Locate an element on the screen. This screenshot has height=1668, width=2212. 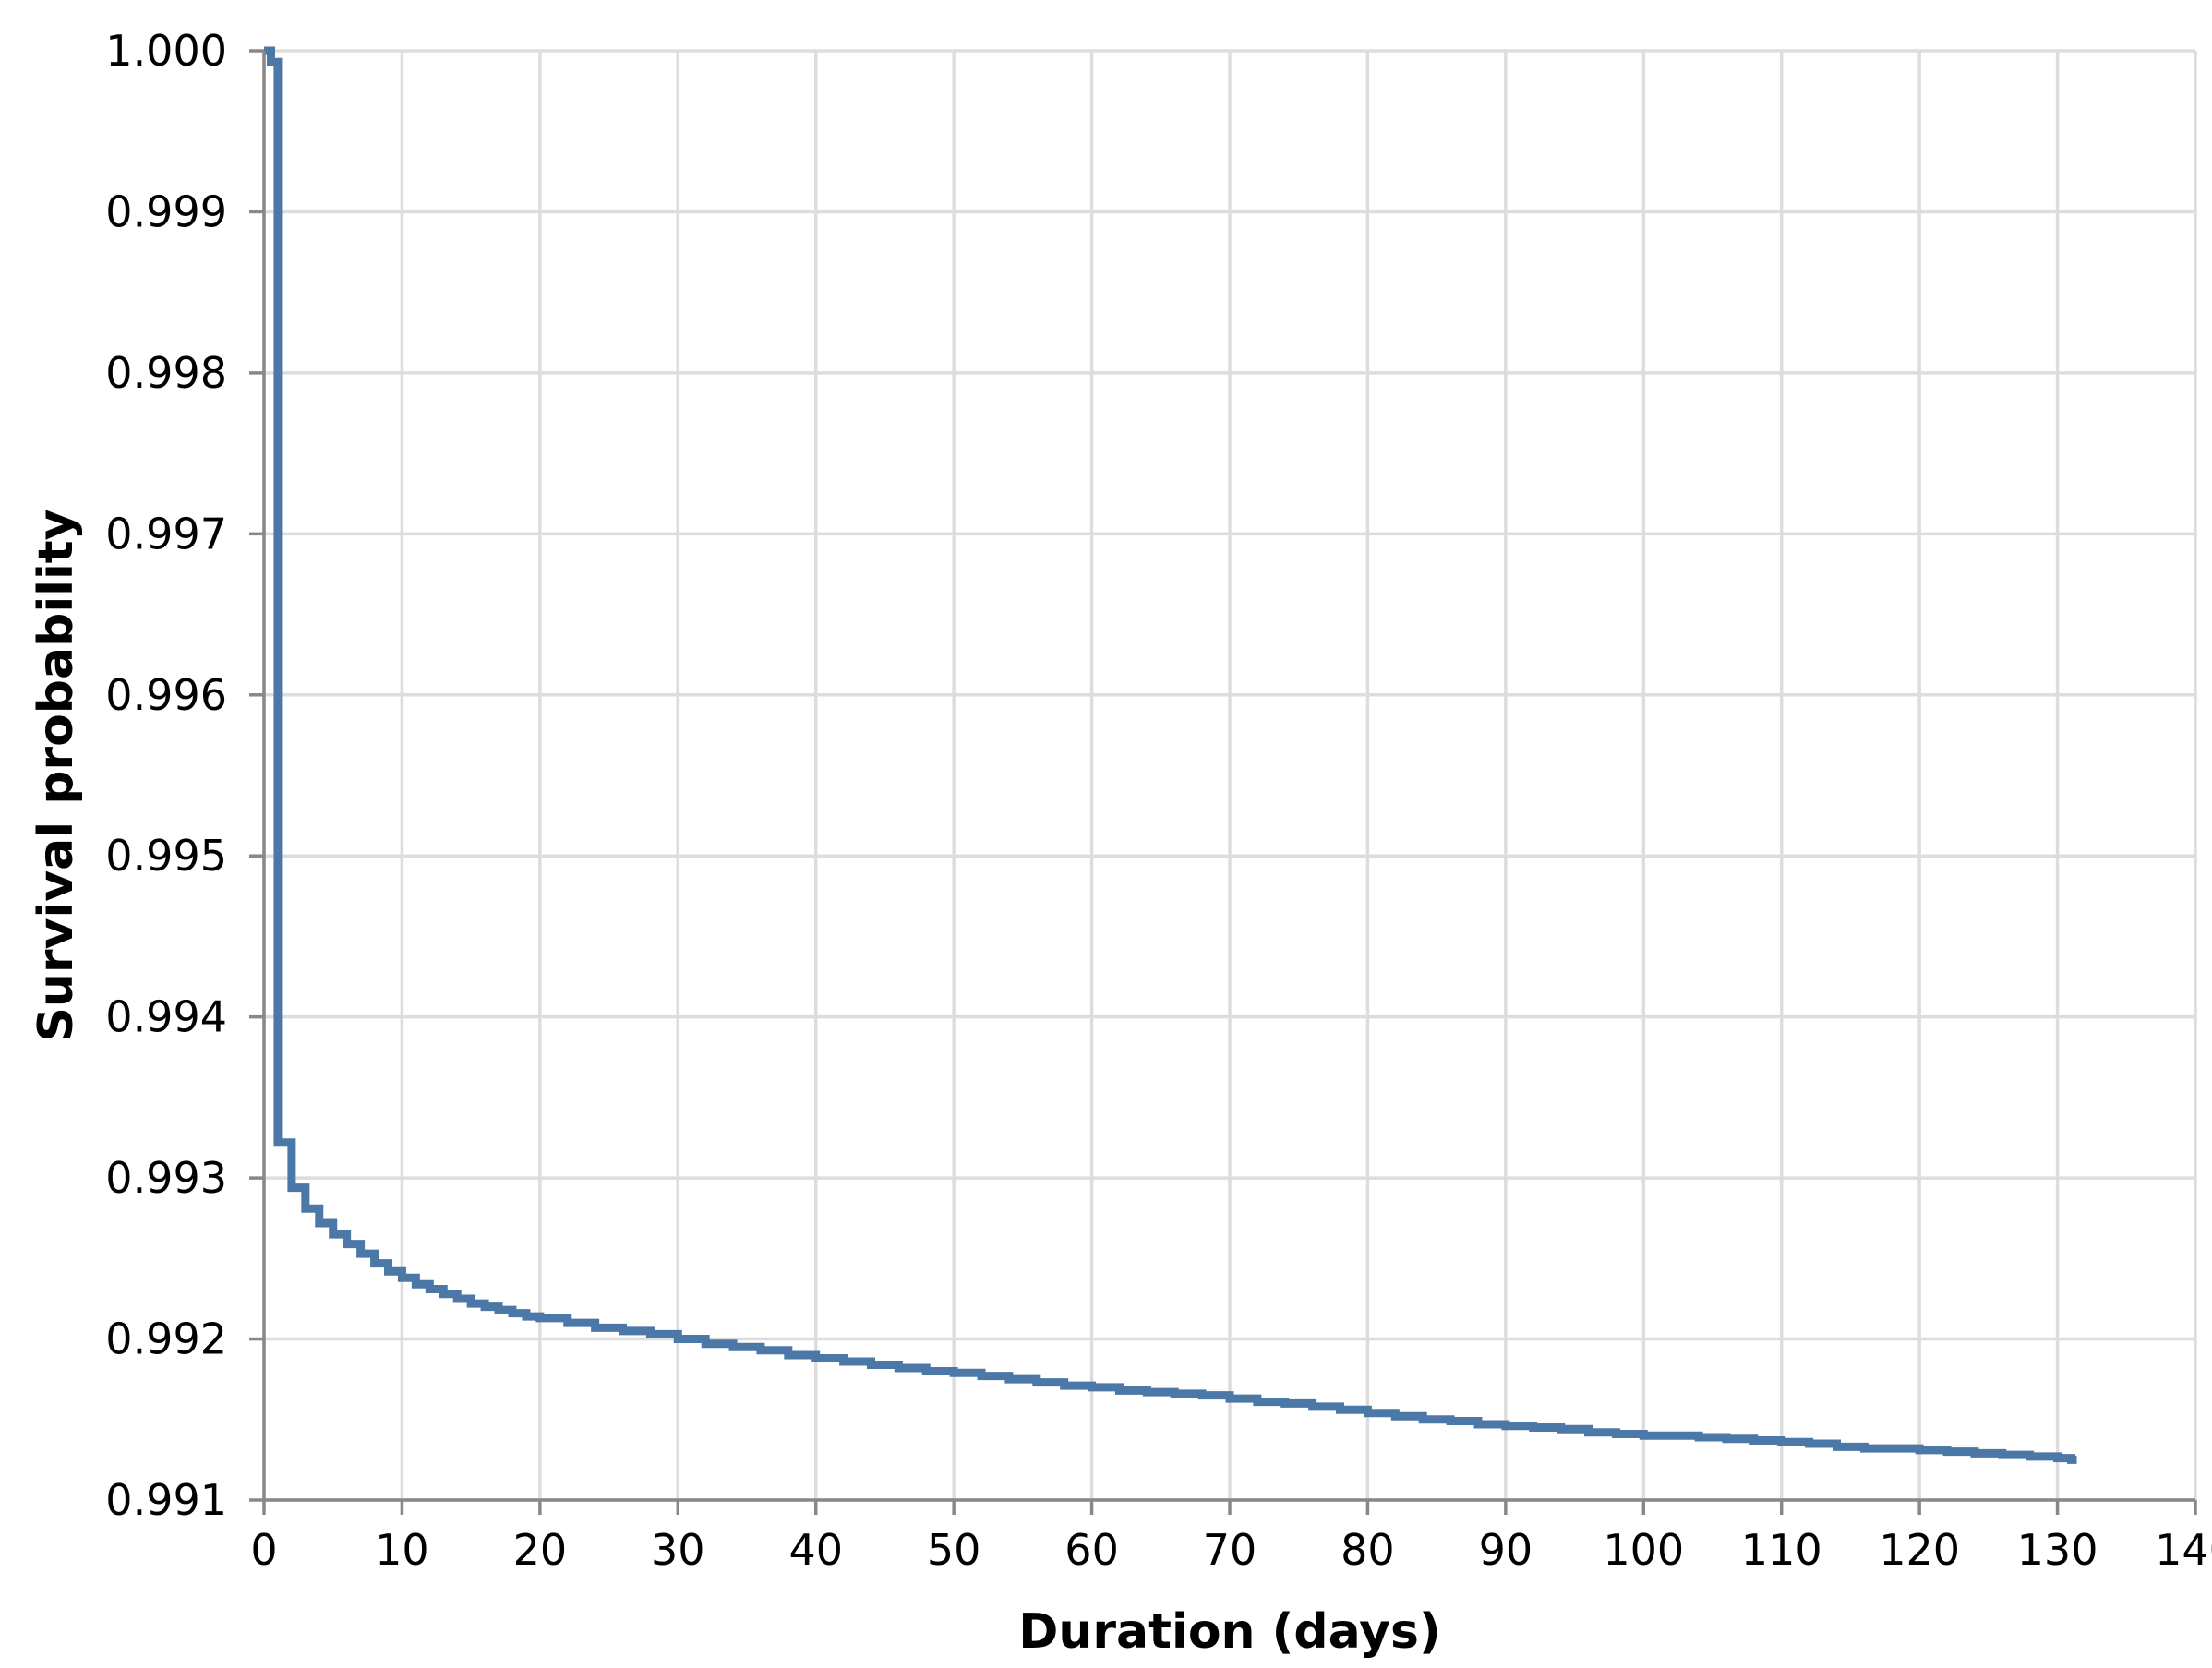
y-tick-label: 0.993 is located at coordinates (166, 1178).